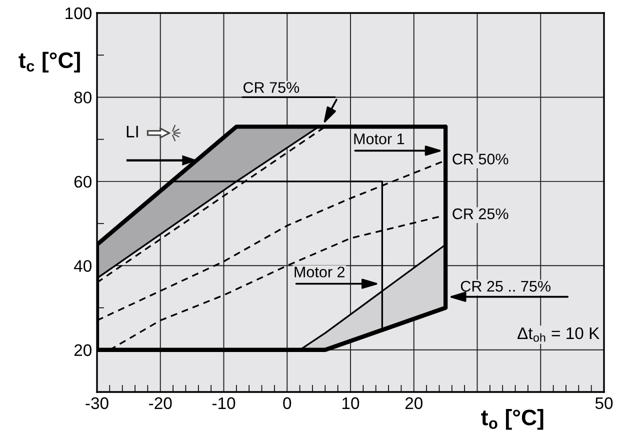  Describe the element at coordinates (83, 266) in the screenshot. I see `y-tick-label: 40` at that location.